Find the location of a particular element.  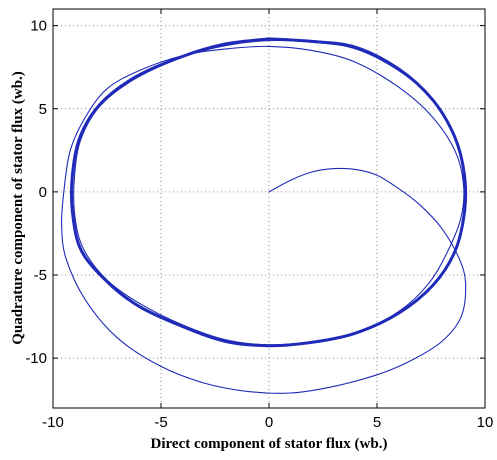

y-tick-label: -10 is located at coordinates (36, 358).